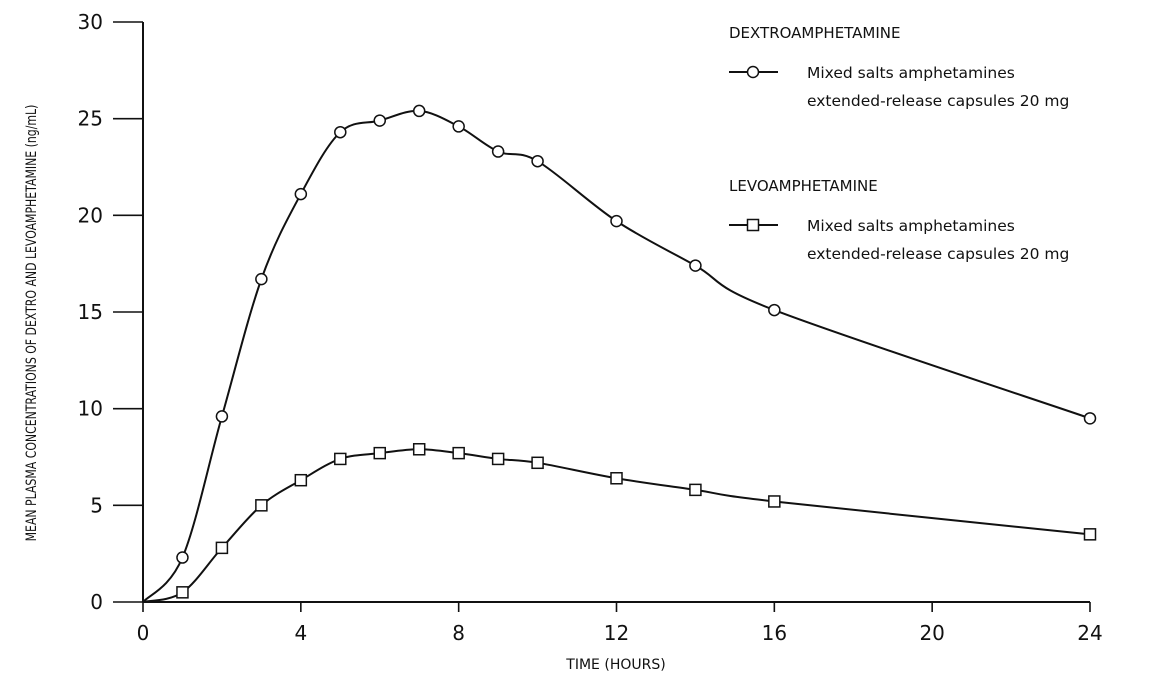  I want to click on x-axis-label: TIME (HOURS), so click(615, 665).